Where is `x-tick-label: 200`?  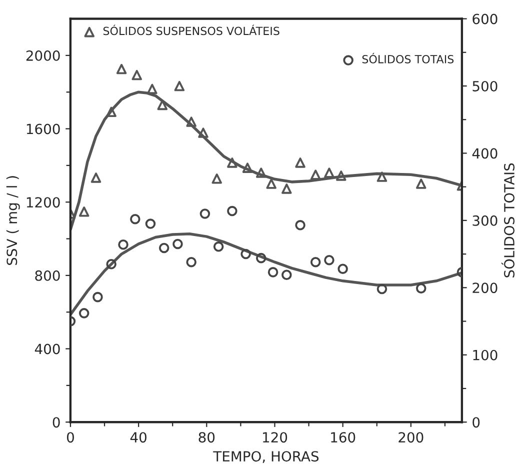 x-tick-label: 200 is located at coordinates (411, 437).